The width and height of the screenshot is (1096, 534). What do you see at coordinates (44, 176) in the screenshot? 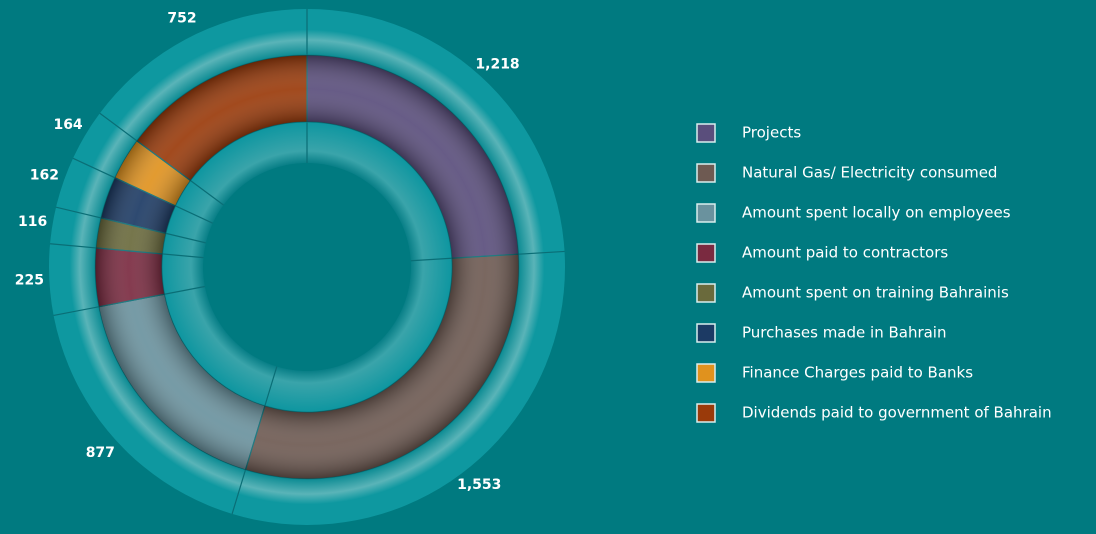
I see `data-label: 162` at bounding box center [44, 176].